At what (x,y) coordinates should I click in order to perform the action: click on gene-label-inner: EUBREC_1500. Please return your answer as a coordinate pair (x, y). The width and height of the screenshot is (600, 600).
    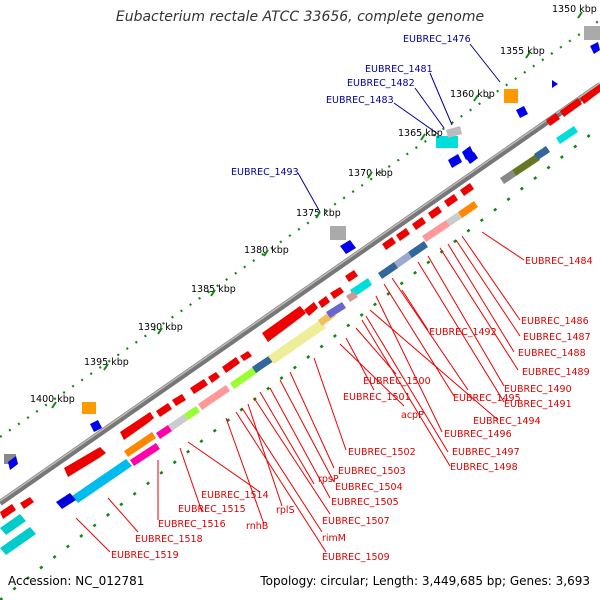
    Looking at the image, I should click on (397, 381).